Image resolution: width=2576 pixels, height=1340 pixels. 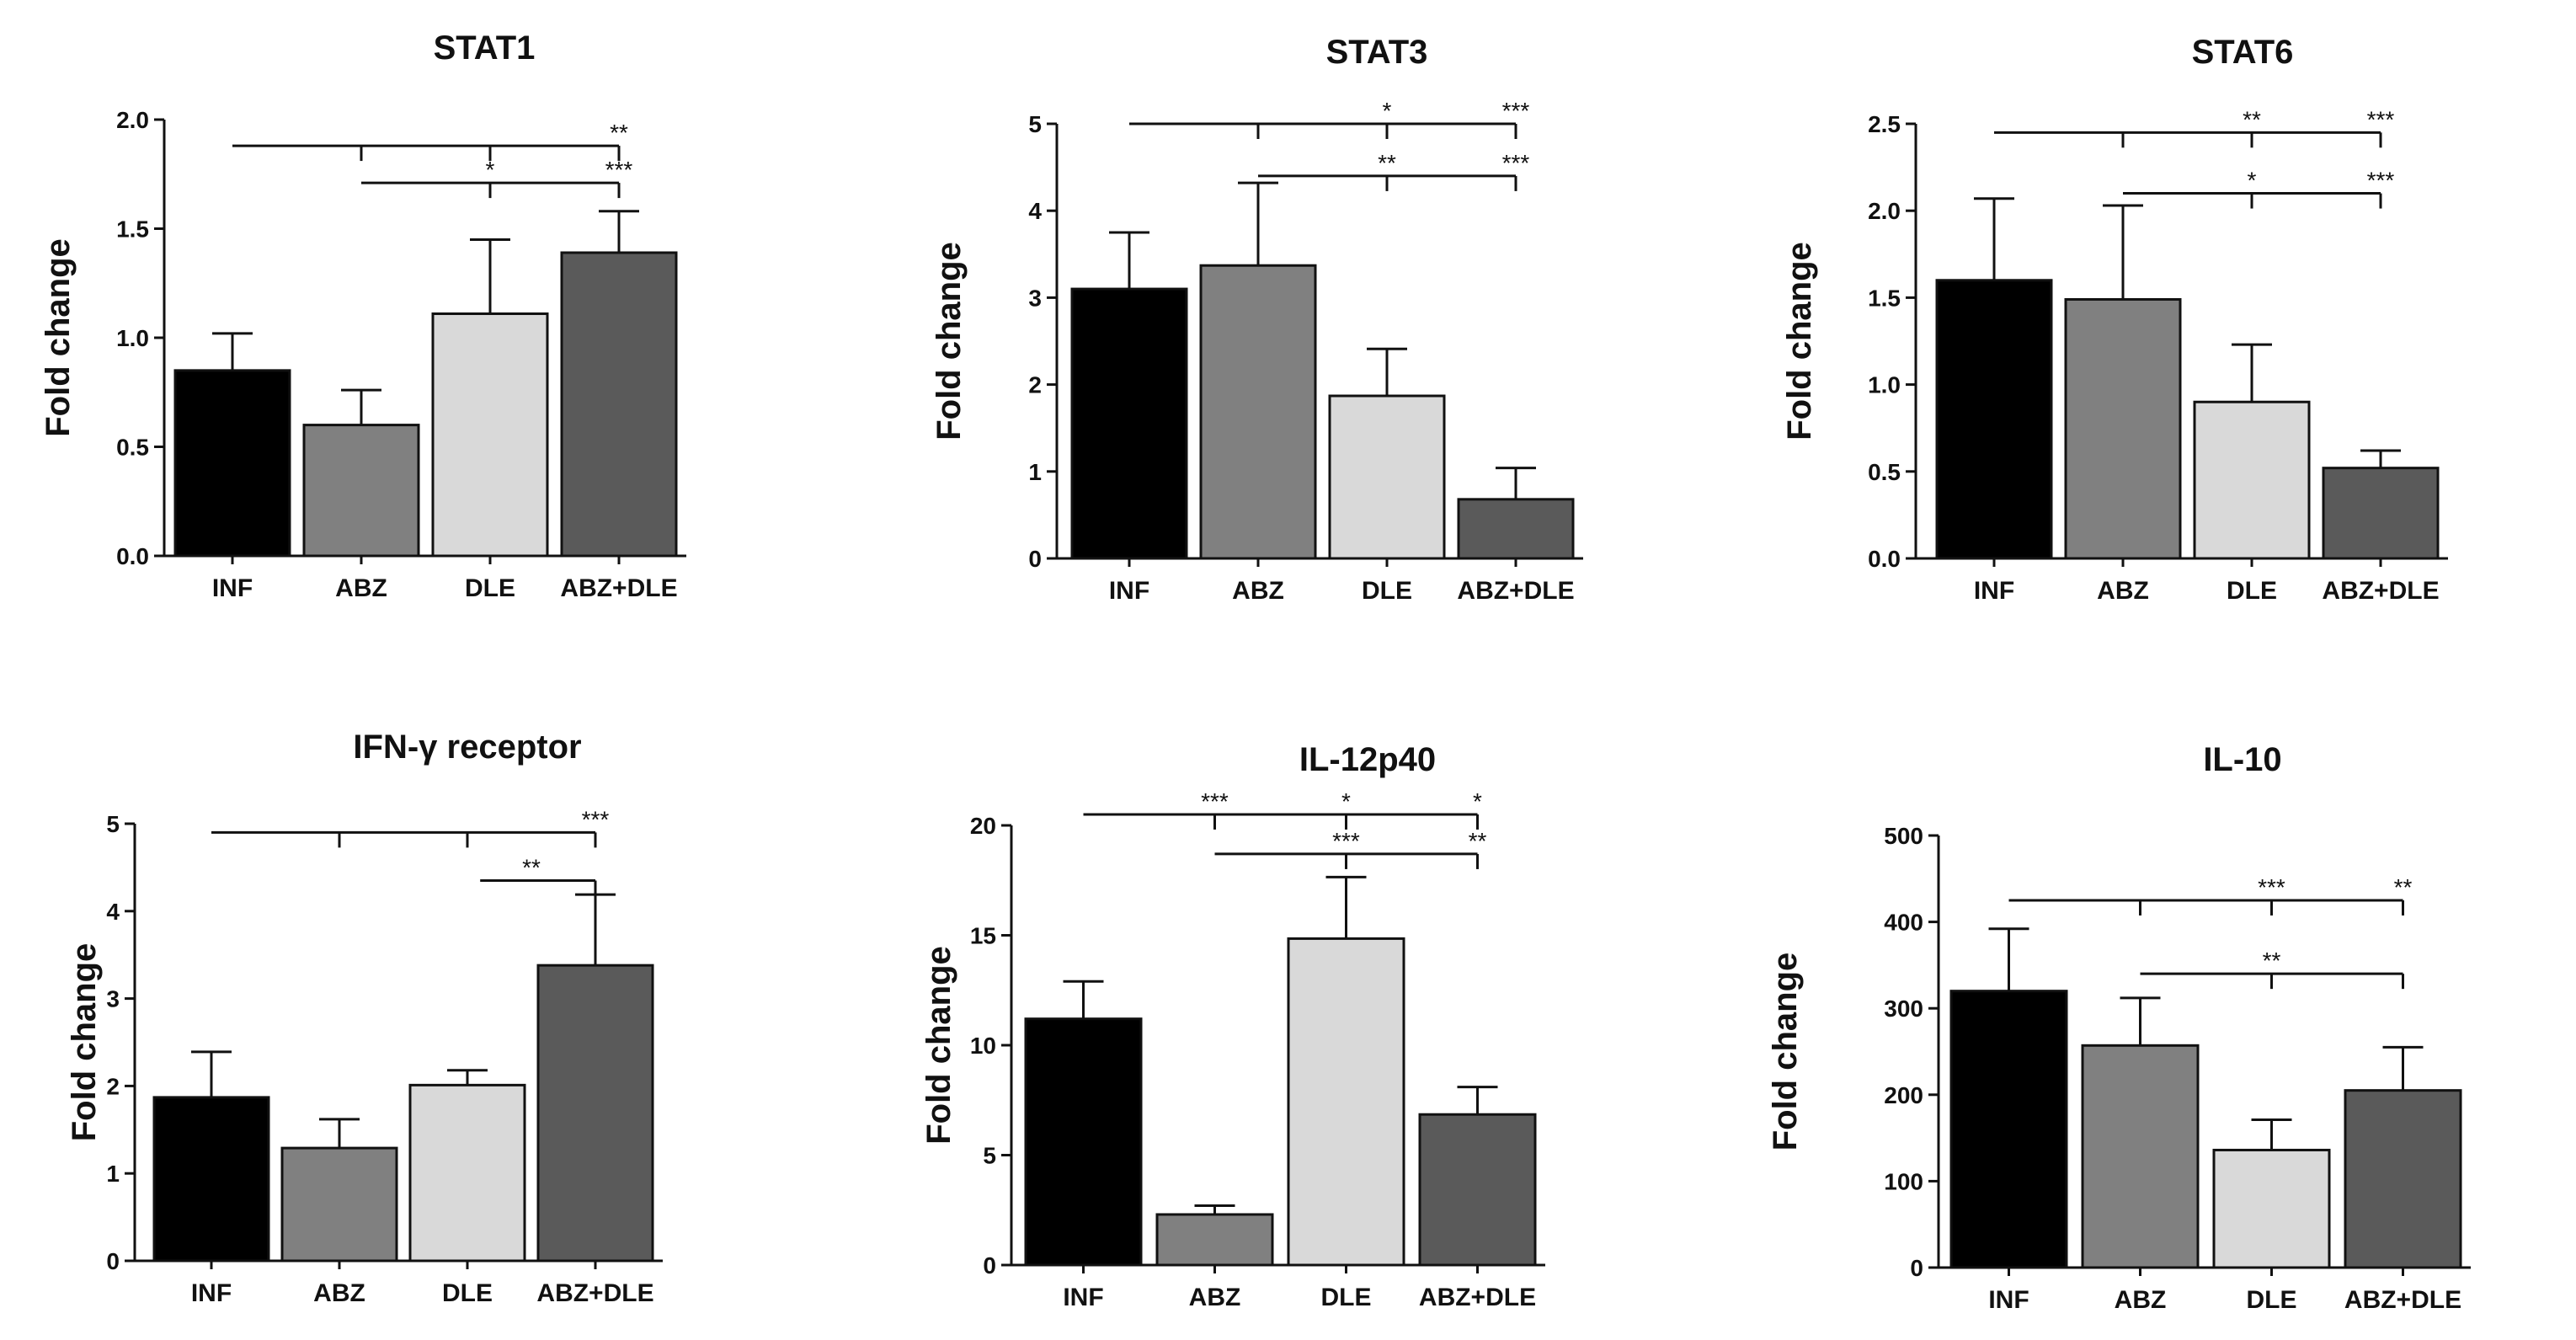 What do you see at coordinates (2242, 759) in the screenshot?
I see `chart-title: IL-10` at bounding box center [2242, 759].